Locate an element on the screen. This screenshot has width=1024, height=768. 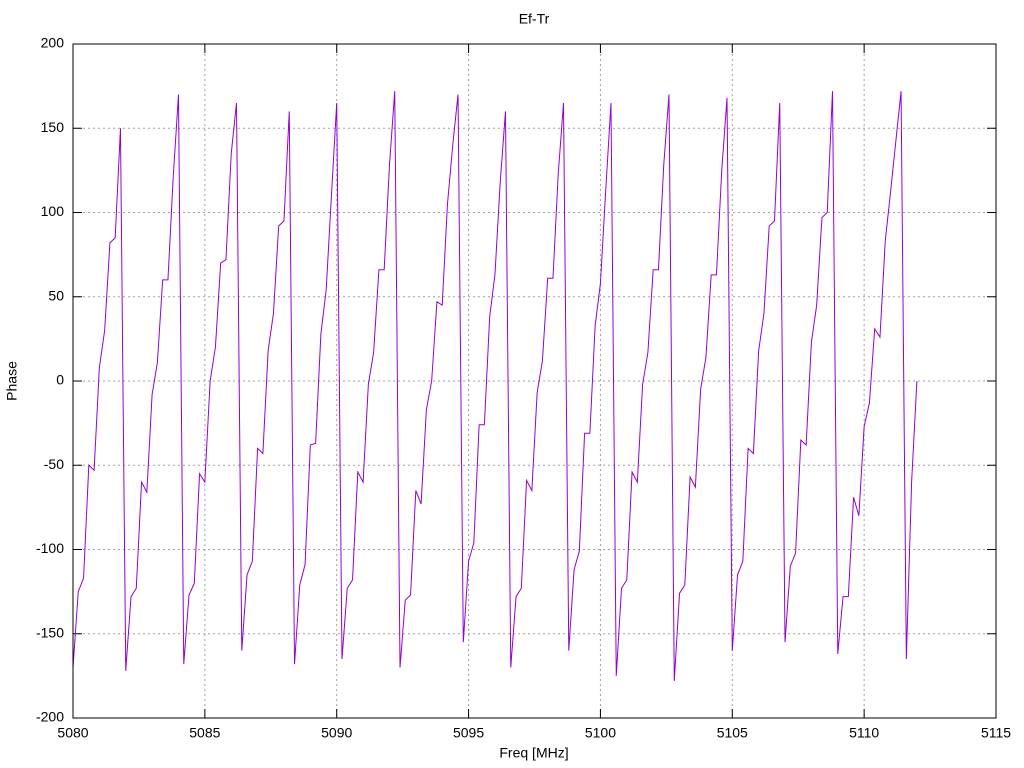
x-tick-label: 5095 is located at coordinates (468, 733).